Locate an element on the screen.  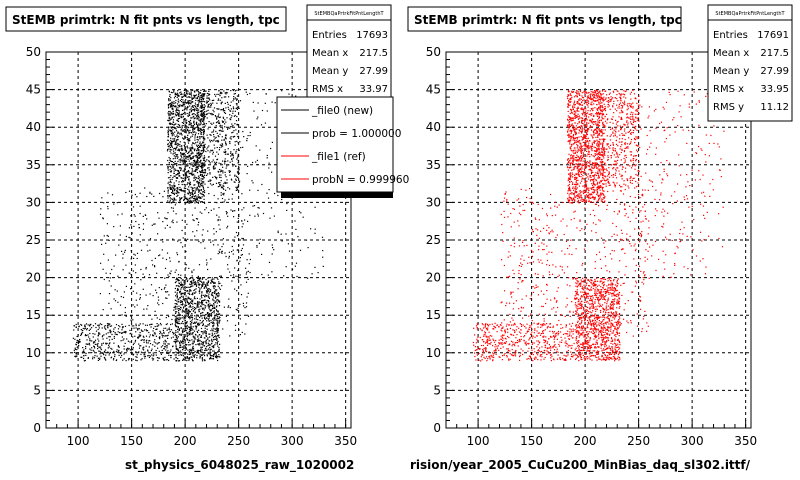
legend-box is located at coordinates (335, 144).